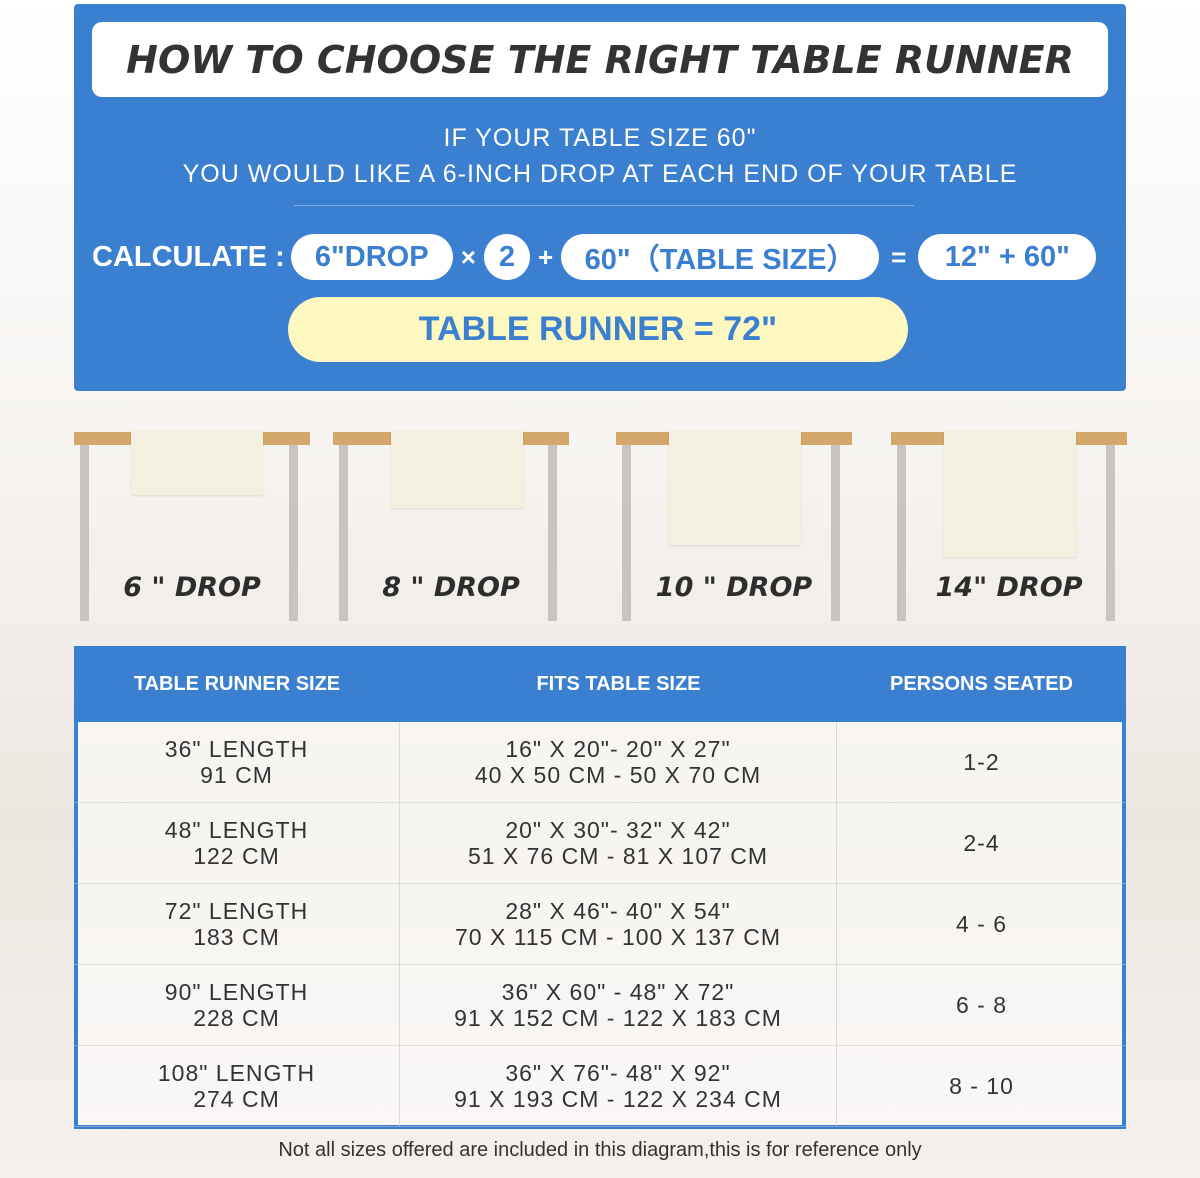 The width and height of the screenshot is (1200, 1178). Describe the element at coordinates (236, 1073) in the screenshot. I see `length-in: 108" LENGTH` at that location.